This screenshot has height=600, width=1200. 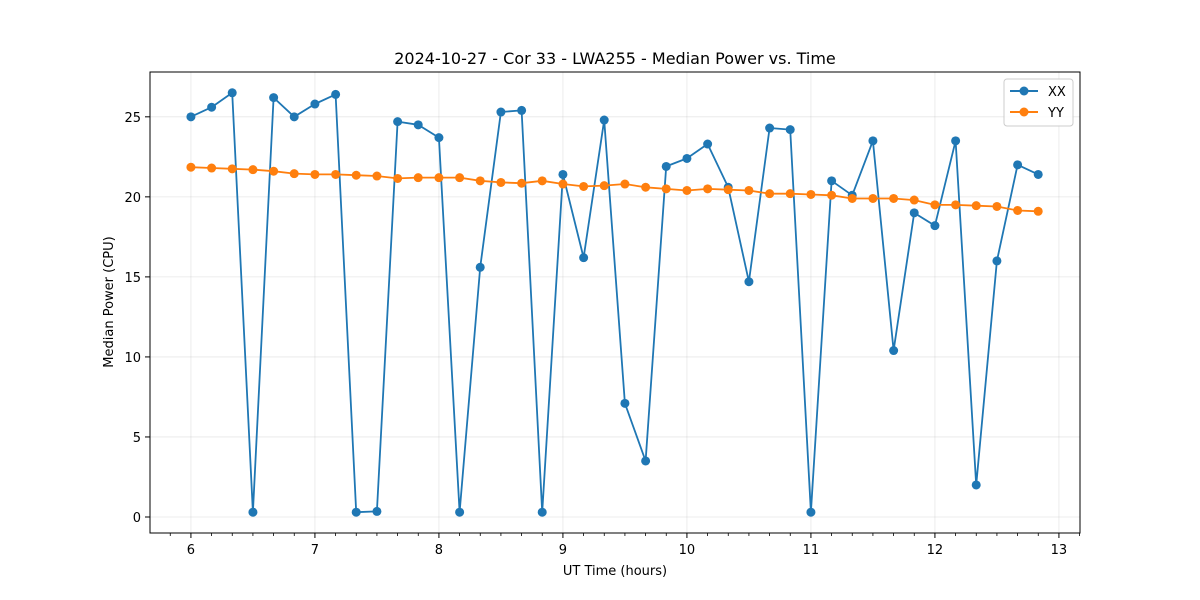 I want to click on x-axis-label: UT Time (hours), so click(x=615, y=571).